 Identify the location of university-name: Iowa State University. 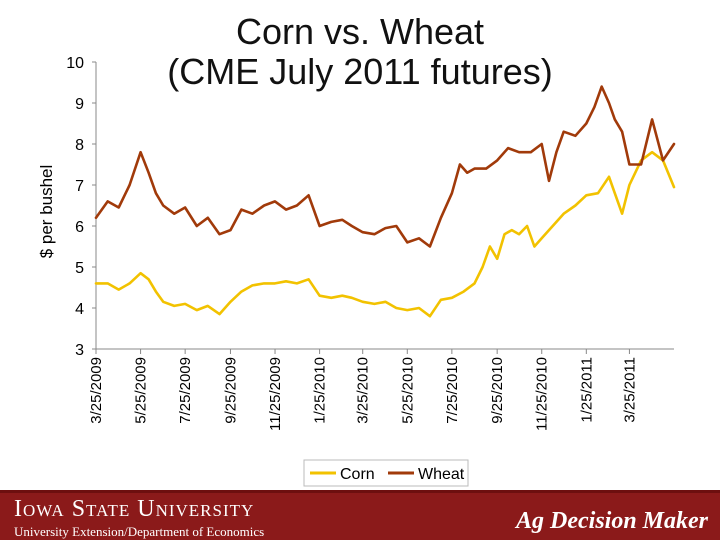
(134, 509).